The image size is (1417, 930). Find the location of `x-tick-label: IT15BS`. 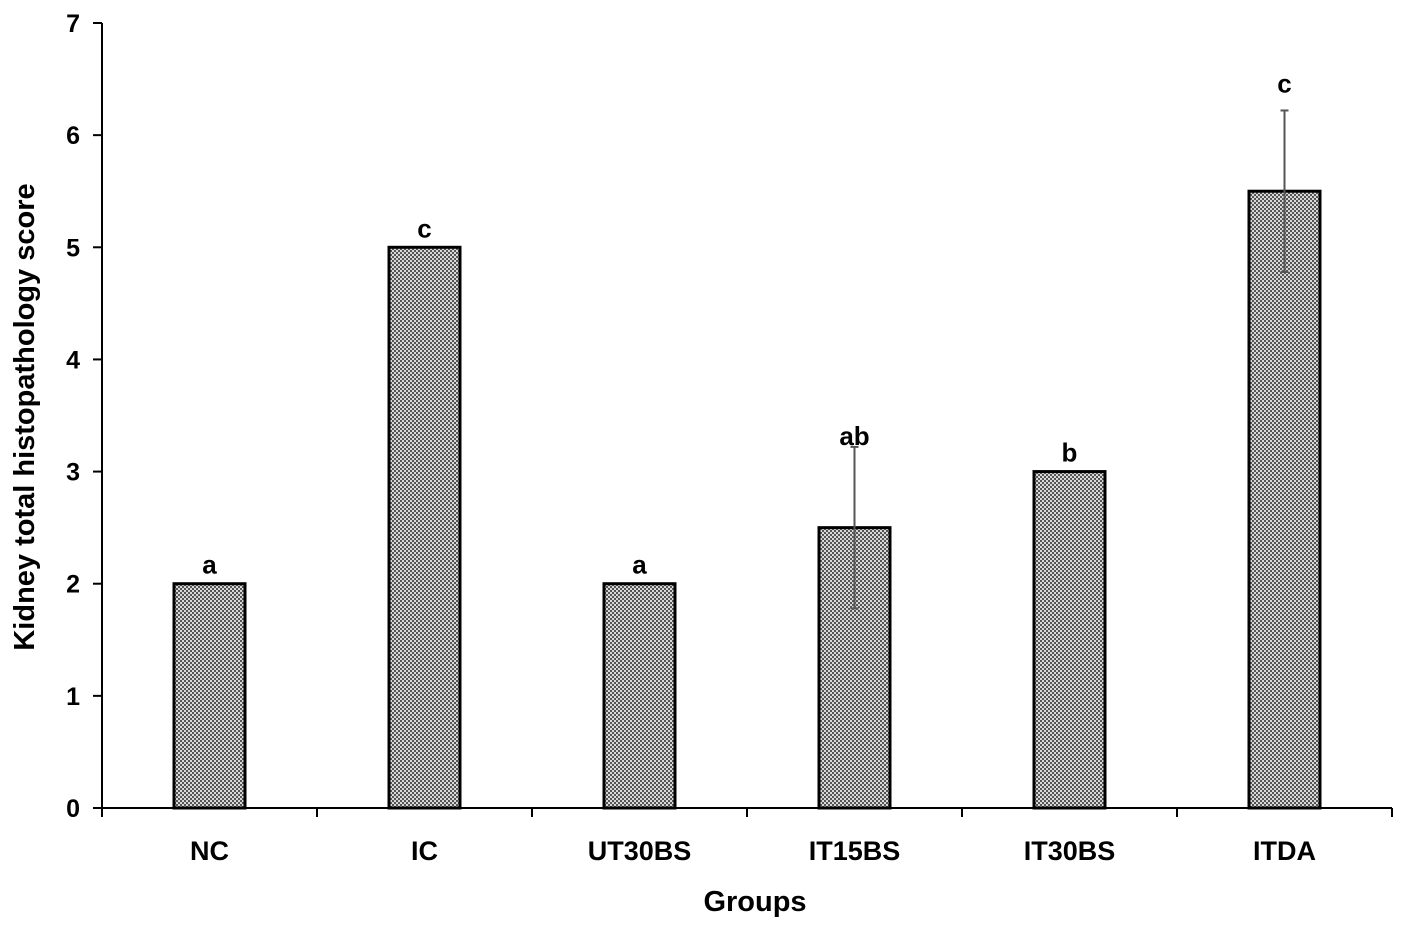

x-tick-label: IT15BS is located at coordinates (855, 851).